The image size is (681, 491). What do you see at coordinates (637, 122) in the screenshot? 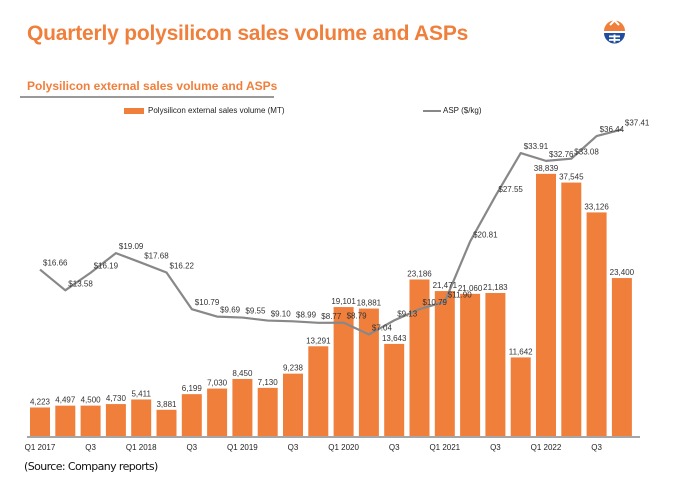
I see `asp-value-label: $37.41` at bounding box center [637, 122].